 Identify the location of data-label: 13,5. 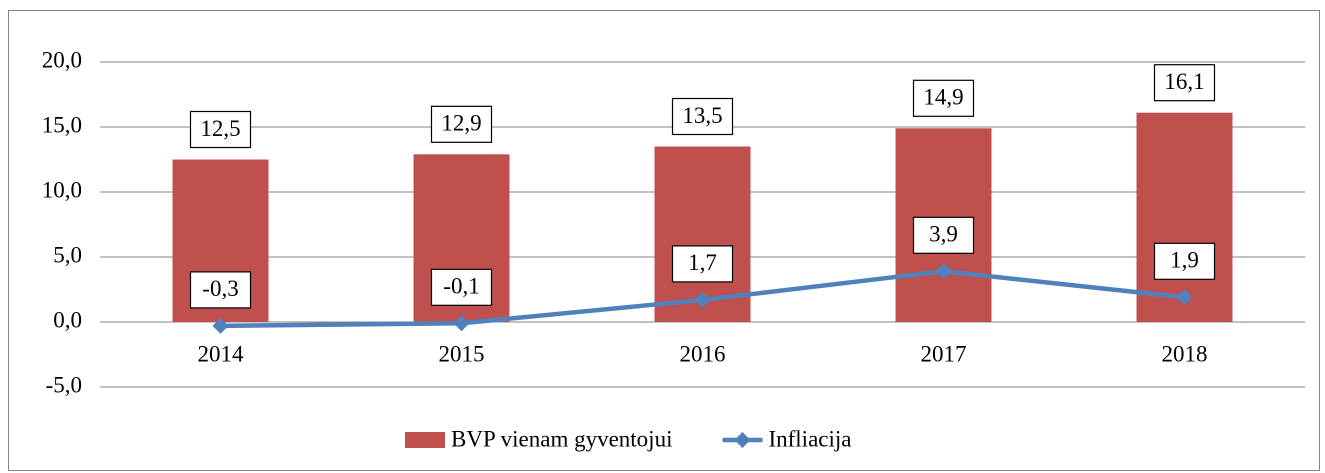
(702, 115).